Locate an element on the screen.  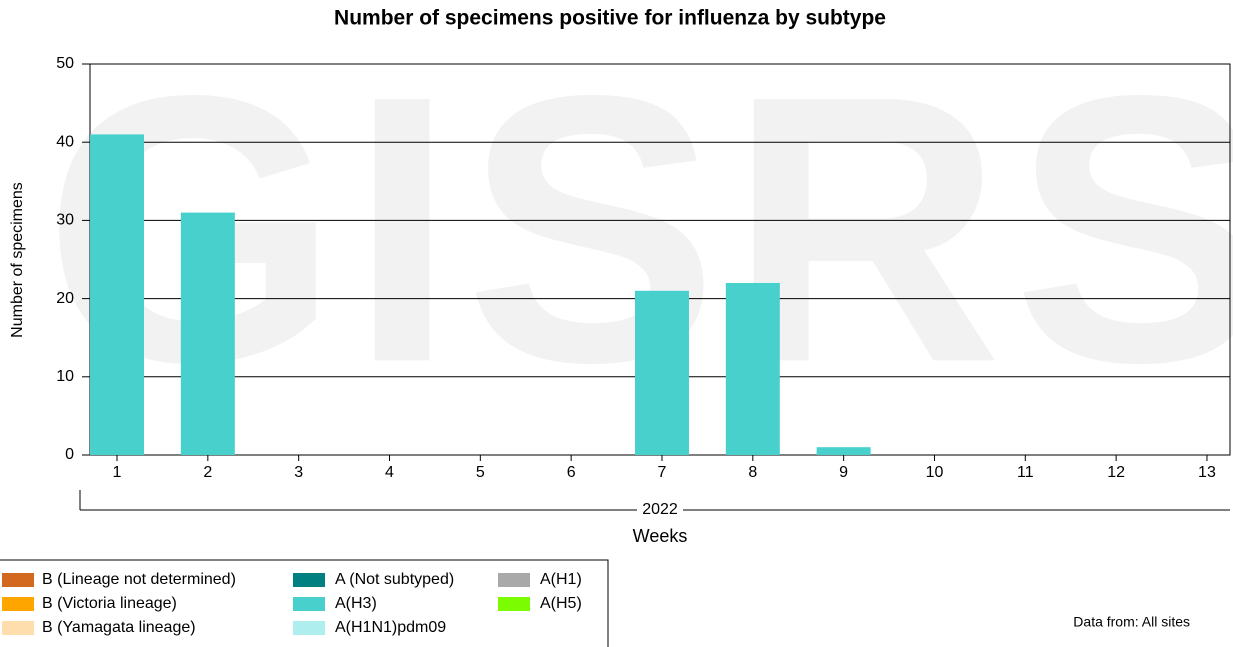
x-tick-label: 9 is located at coordinates (843, 472).